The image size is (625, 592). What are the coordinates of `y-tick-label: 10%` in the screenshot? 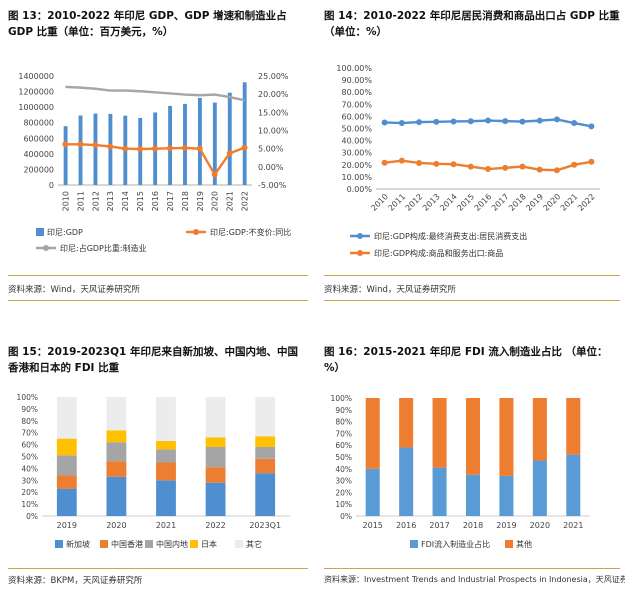 It's located at (29, 504).